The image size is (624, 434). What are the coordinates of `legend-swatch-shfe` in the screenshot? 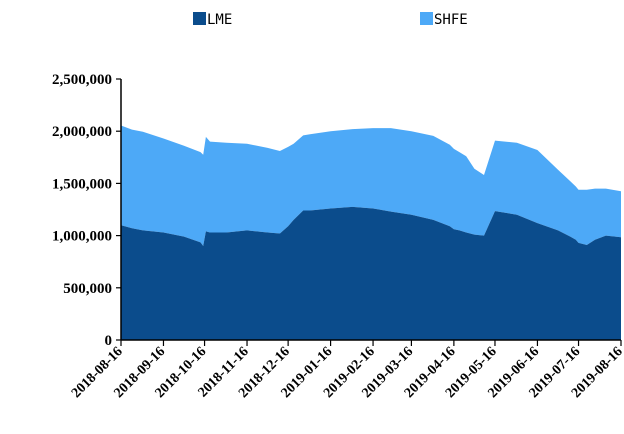 It's located at (426, 18).